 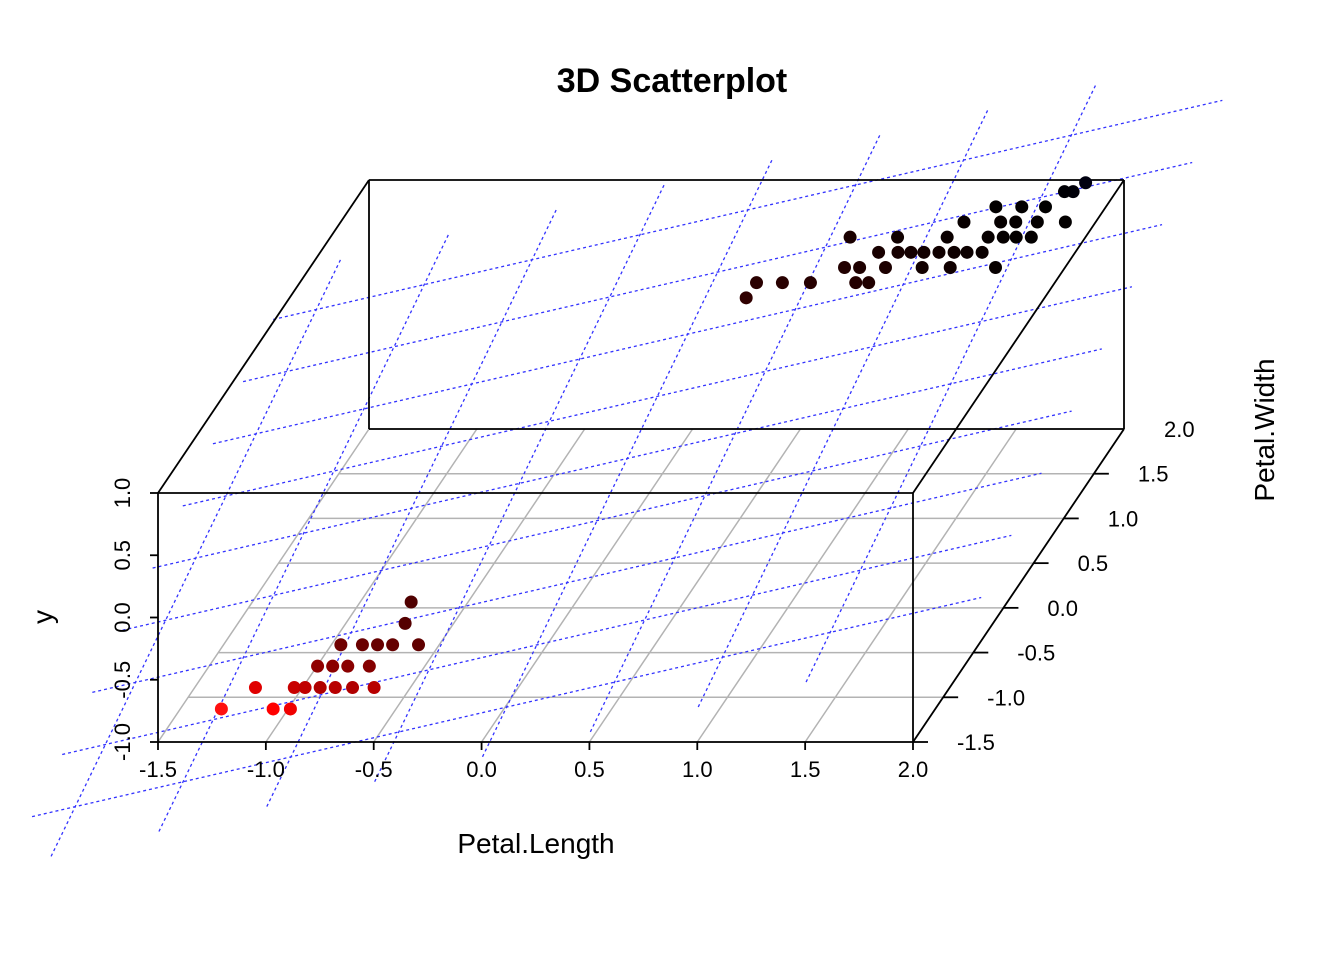 I want to click on y-tick-label: -0.5, so click(x=1036, y=653).